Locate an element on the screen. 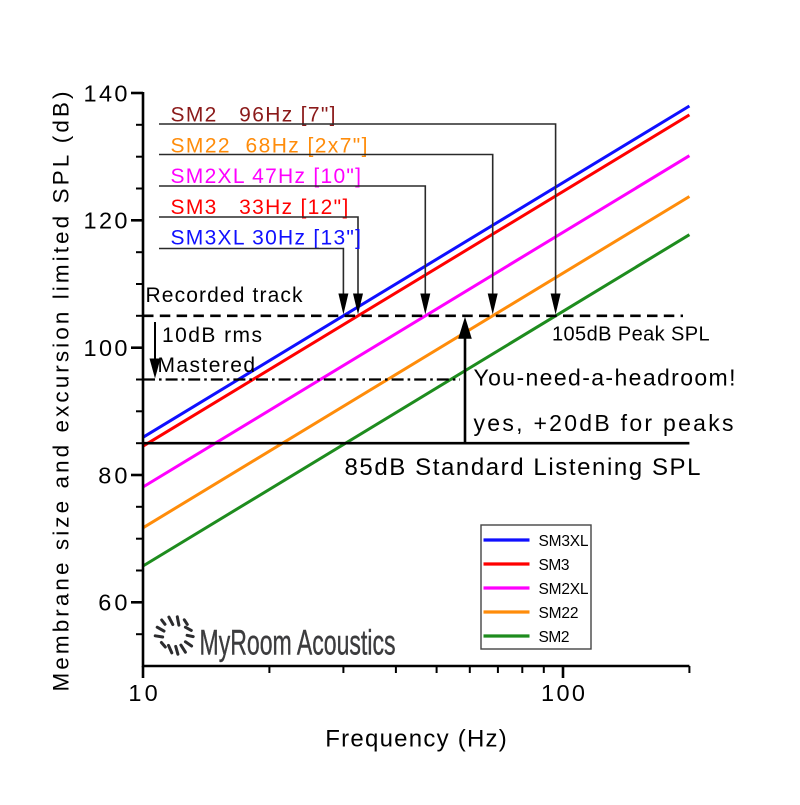  svg-text: SM2 96Hz [7"] is located at coordinates (253, 115).